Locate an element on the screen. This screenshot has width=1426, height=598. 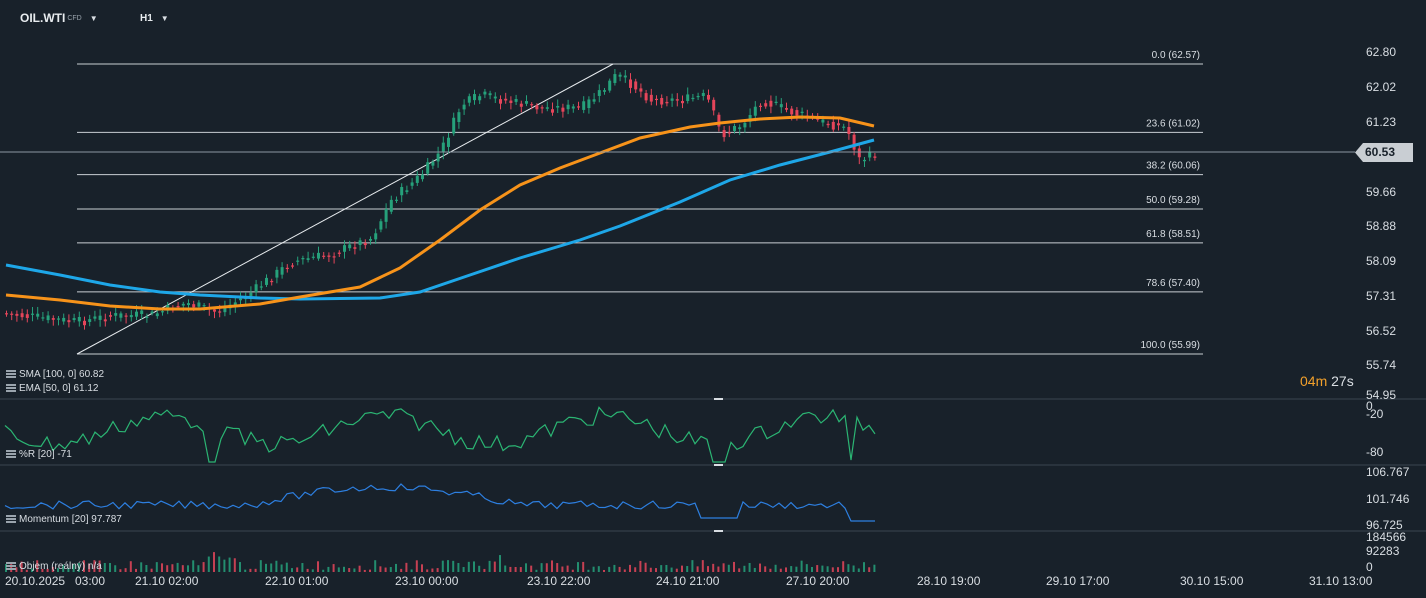
williams-r-legend: %R [20] -71 is located at coordinates (39, 454).